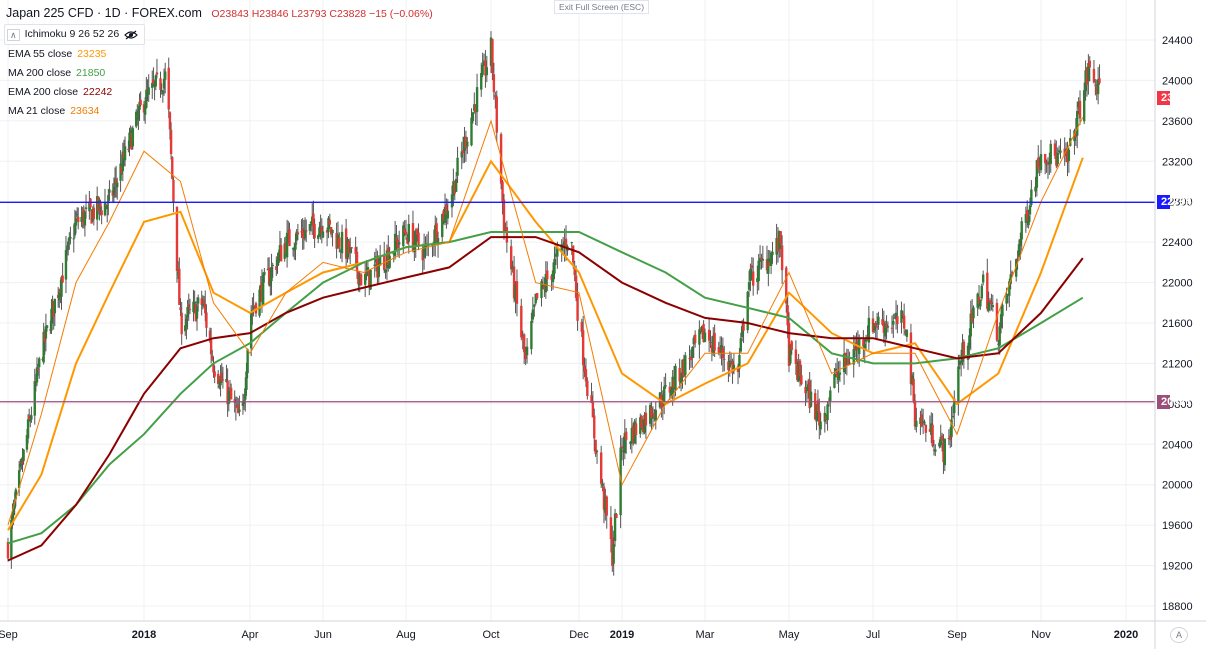 Image resolution: width=1206 pixels, height=654 pixels. What do you see at coordinates (1177, 486) in the screenshot?
I see `y-tick-label: 20000` at bounding box center [1177, 486].